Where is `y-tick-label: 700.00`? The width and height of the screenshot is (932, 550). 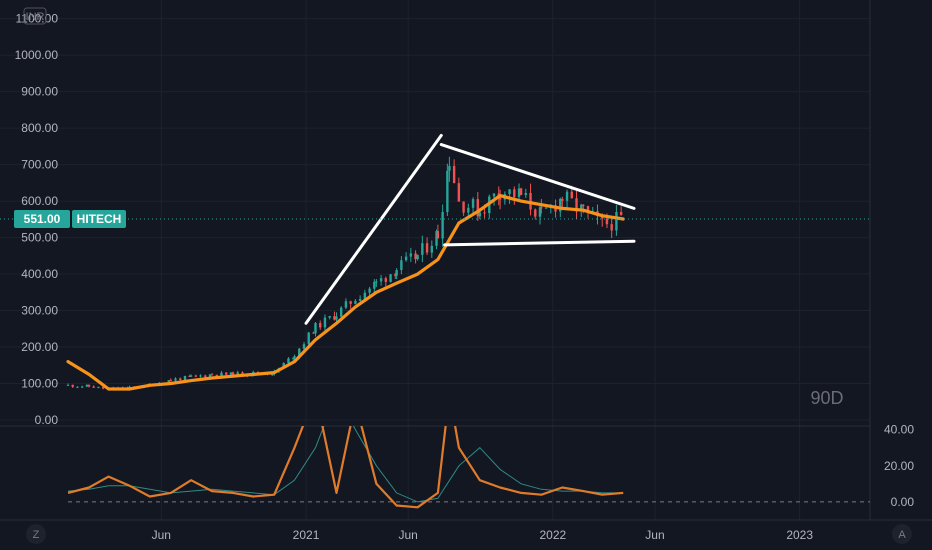 y-tick-label: 700.00 is located at coordinates (39, 165).